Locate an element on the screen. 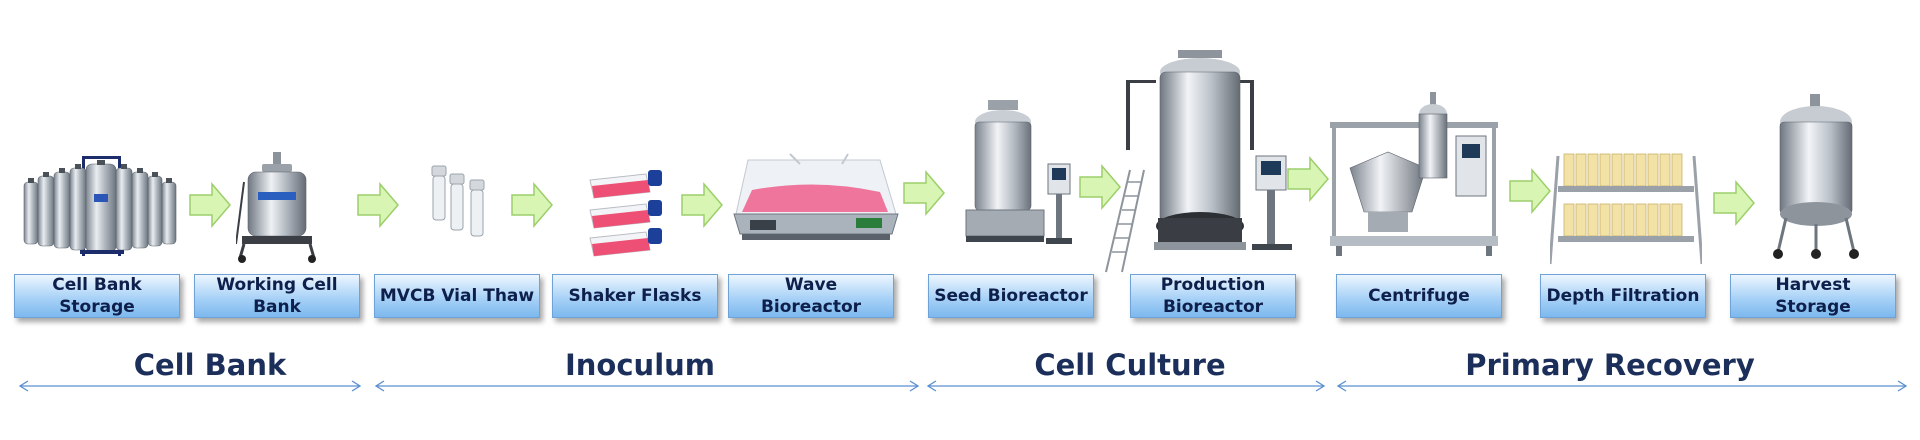  phase-span-arrow-cell-bank is located at coordinates (190, 386).